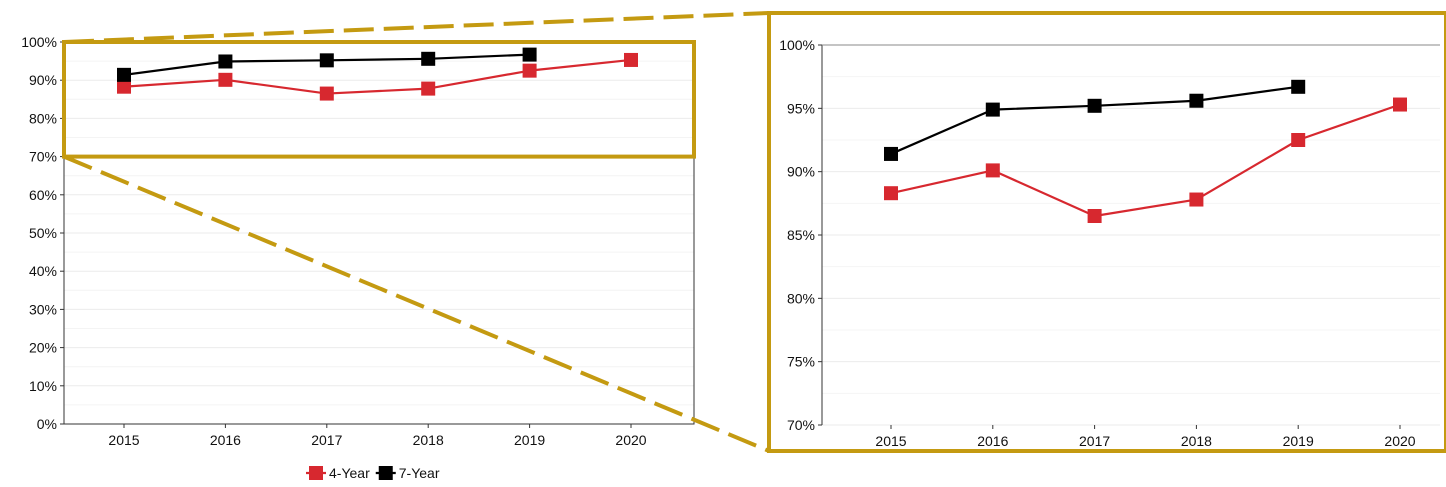  I want to click on legend-swatch-7-year, so click(385, 473).